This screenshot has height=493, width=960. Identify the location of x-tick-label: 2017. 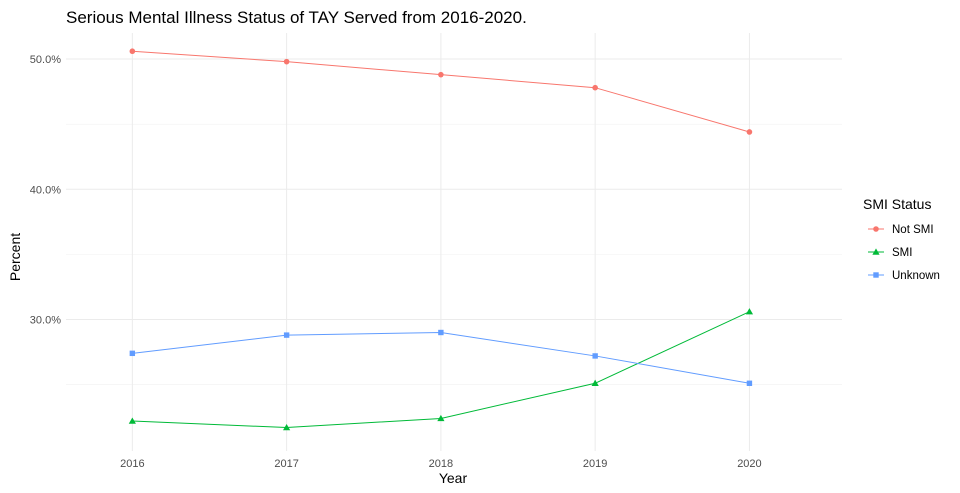
(286, 464).